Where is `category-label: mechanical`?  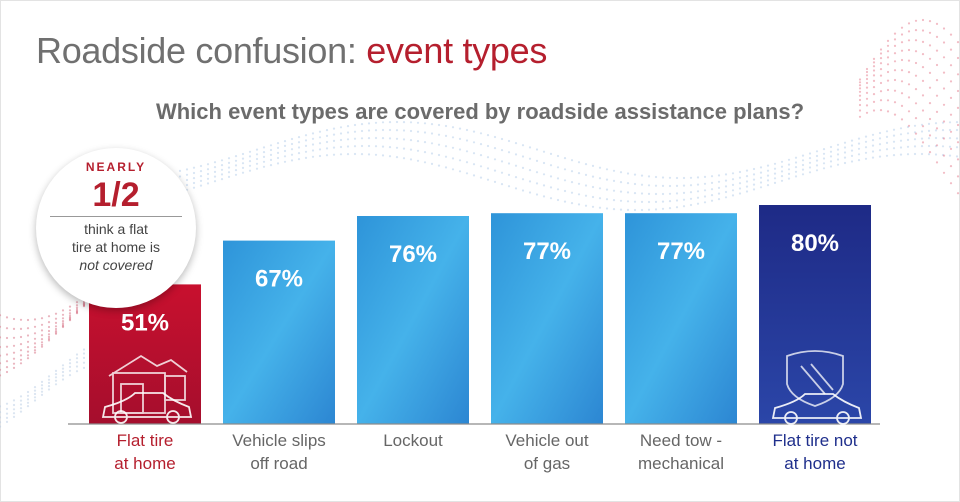 category-label: mechanical is located at coordinates (681, 463).